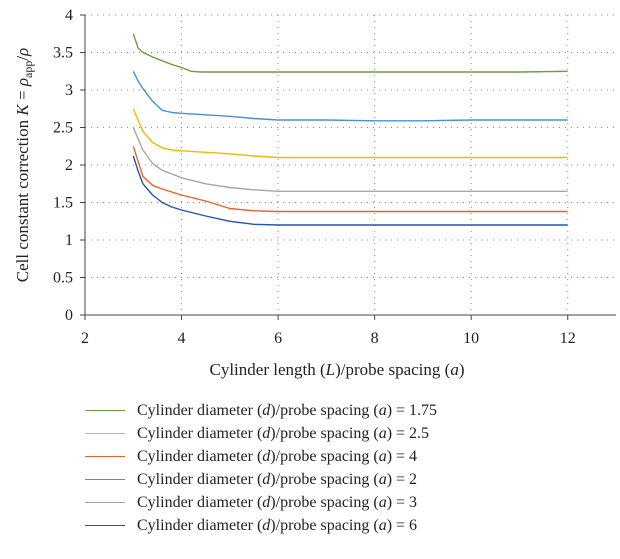 This screenshot has height=559, width=620. What do you see at coordinates (328, 338) in the screenshot?
I see `x-tick-labels: 2 4 6 8 10 12` at bounding box center [328, 338].